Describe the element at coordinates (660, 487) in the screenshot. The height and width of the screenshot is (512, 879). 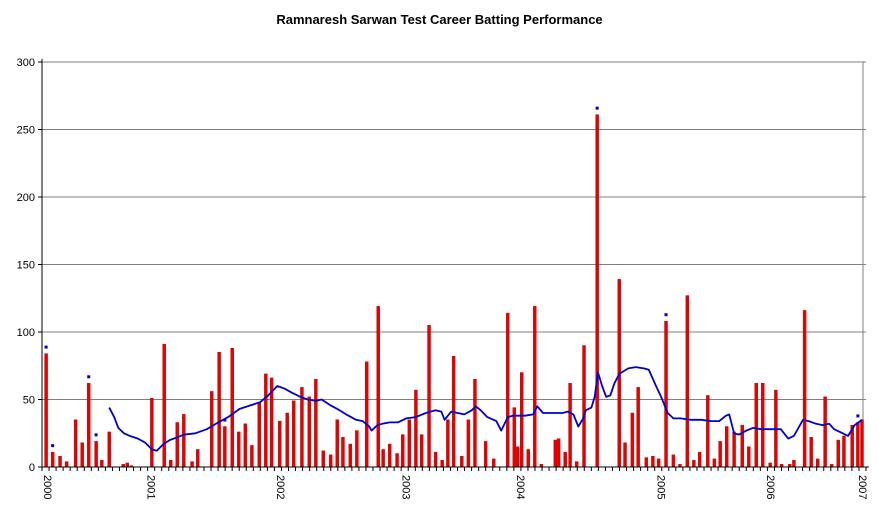
I see `year-label: 2005` at that location.